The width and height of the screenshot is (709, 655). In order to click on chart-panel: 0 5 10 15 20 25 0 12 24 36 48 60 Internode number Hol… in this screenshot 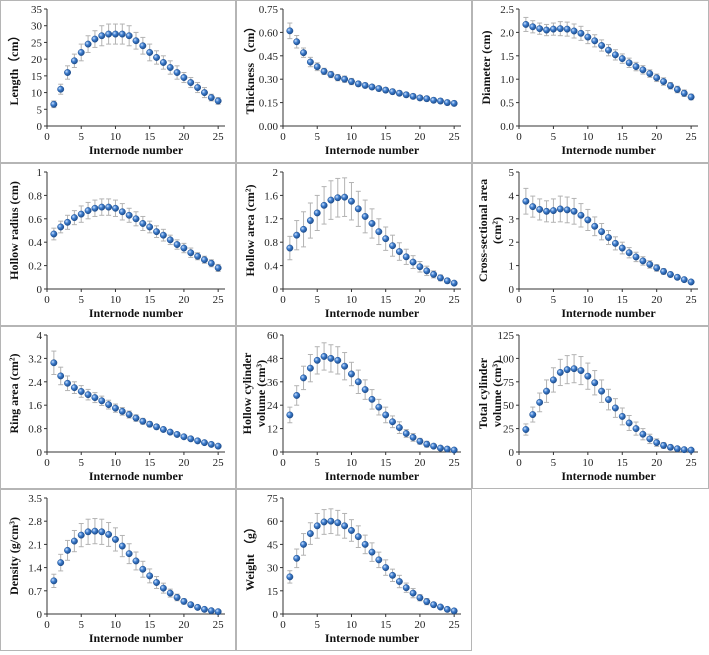, I will do `click(354, 407)`.